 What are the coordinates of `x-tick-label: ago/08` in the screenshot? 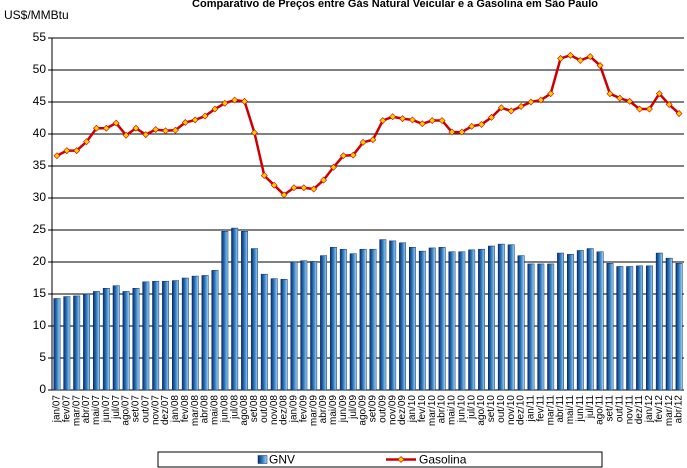 It's located at (244, 410).